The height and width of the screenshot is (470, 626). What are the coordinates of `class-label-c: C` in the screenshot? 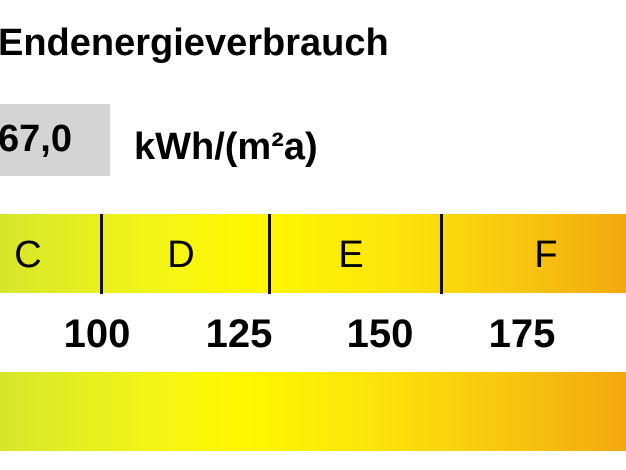 It's located at (28, 255).